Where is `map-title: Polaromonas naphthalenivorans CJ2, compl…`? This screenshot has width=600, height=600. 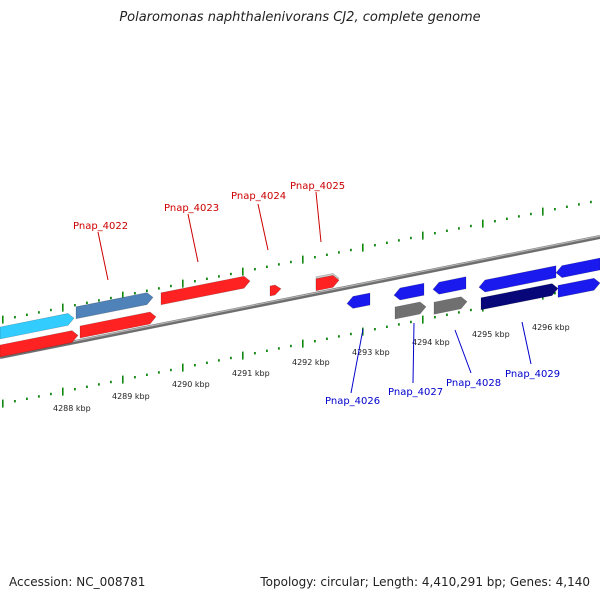 map-title: Polaromonas naphthalenivorans CJ2, compl… is located at coordinates (300, 17).